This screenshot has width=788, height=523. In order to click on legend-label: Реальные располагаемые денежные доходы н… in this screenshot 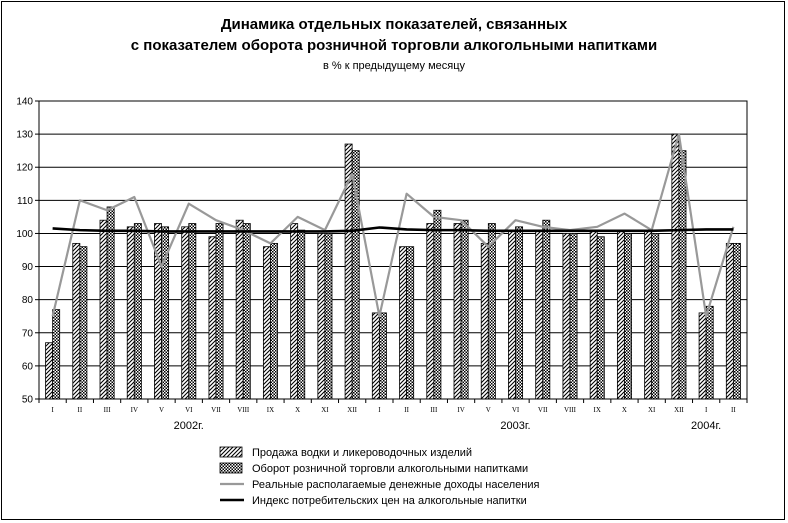, I will do `click(396, 485)`.